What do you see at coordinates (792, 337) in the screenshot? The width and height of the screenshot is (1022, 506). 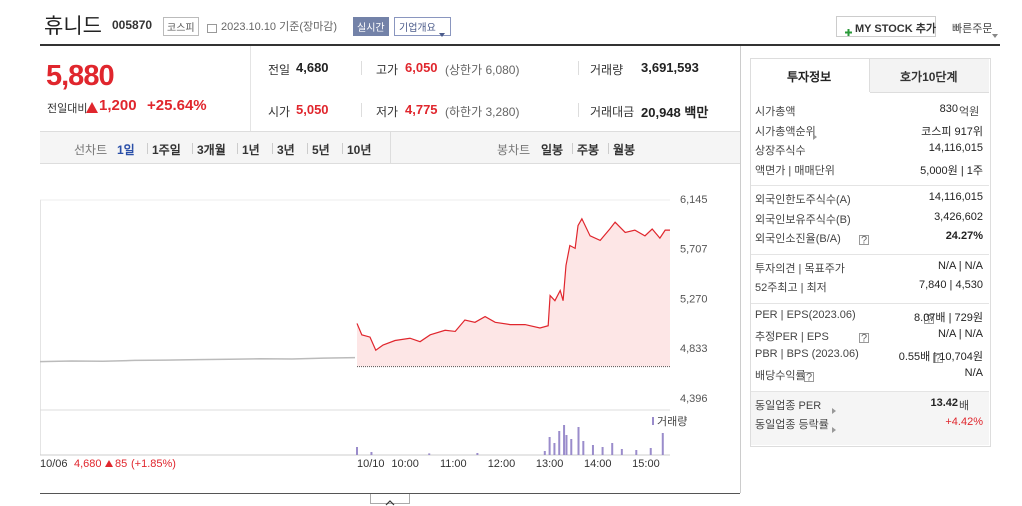 I see `info-label: 추정PER | EPS` at bounding box center [792, 337].